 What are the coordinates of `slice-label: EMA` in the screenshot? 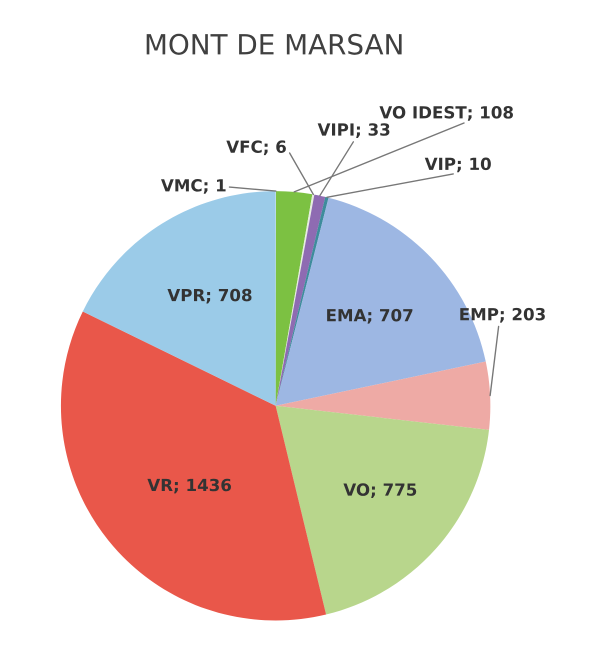 It's located at (346, 315).